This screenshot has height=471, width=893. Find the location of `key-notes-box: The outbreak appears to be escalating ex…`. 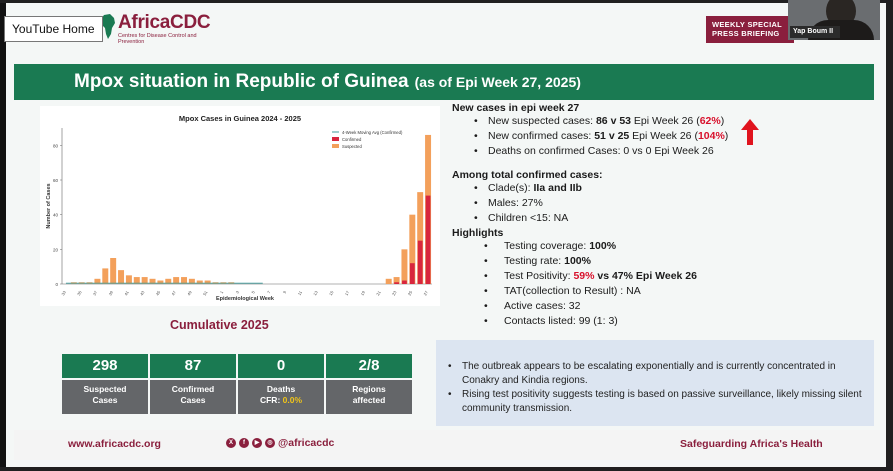

key-notes-box: The outbreak appears to be escalating ex… is located at coordinates (655, 383).